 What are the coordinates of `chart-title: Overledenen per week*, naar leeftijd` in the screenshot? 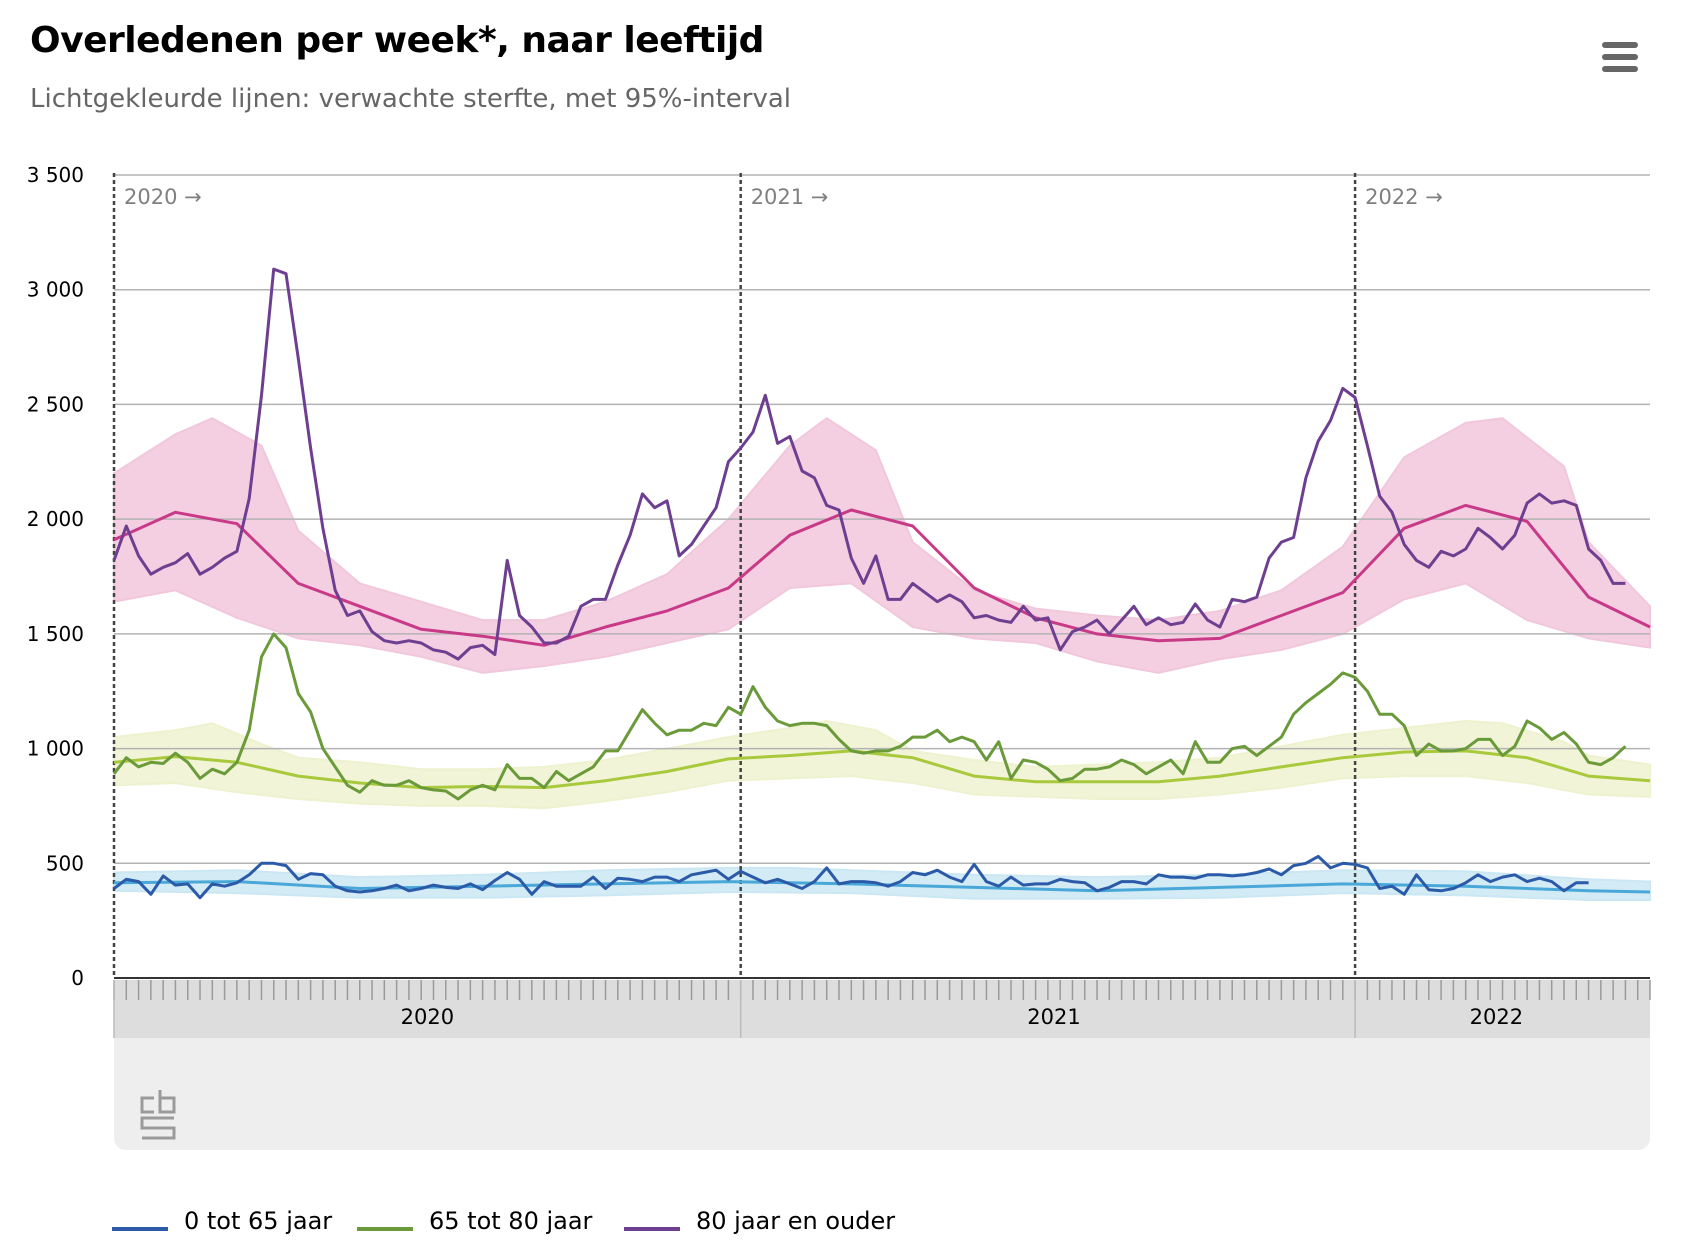 It's located at (397, 40).